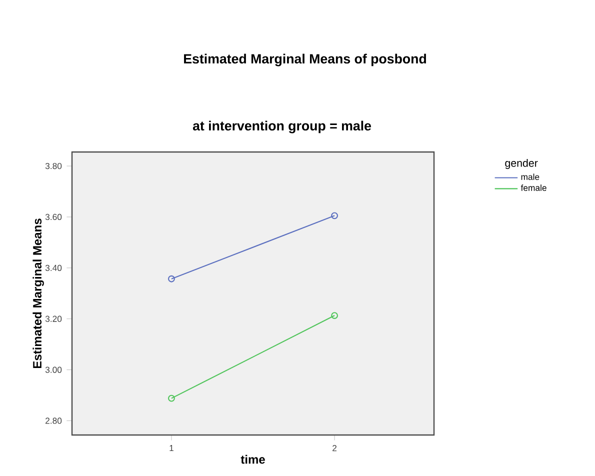  What do you see at coordinates (282, 127) in the screenshot?
I see `chart-subtitle: at intervention group = male` at bounding box center [282, 127].